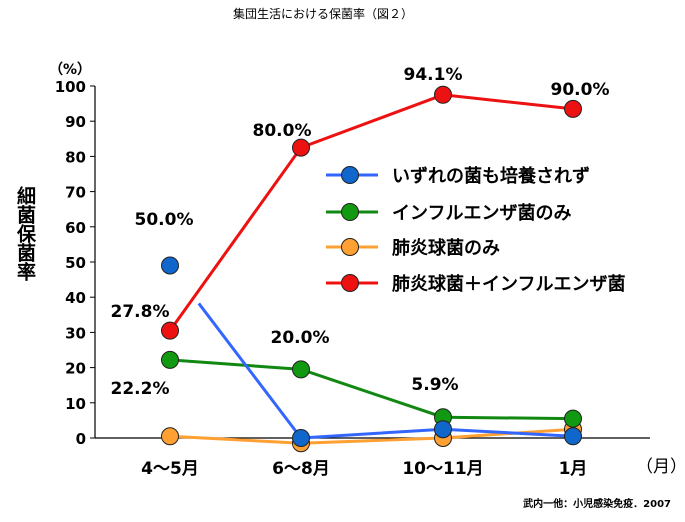  Describe the element at coordinates (75, 193) in the screenshot. I see `y-tick-label: 70` at that location.